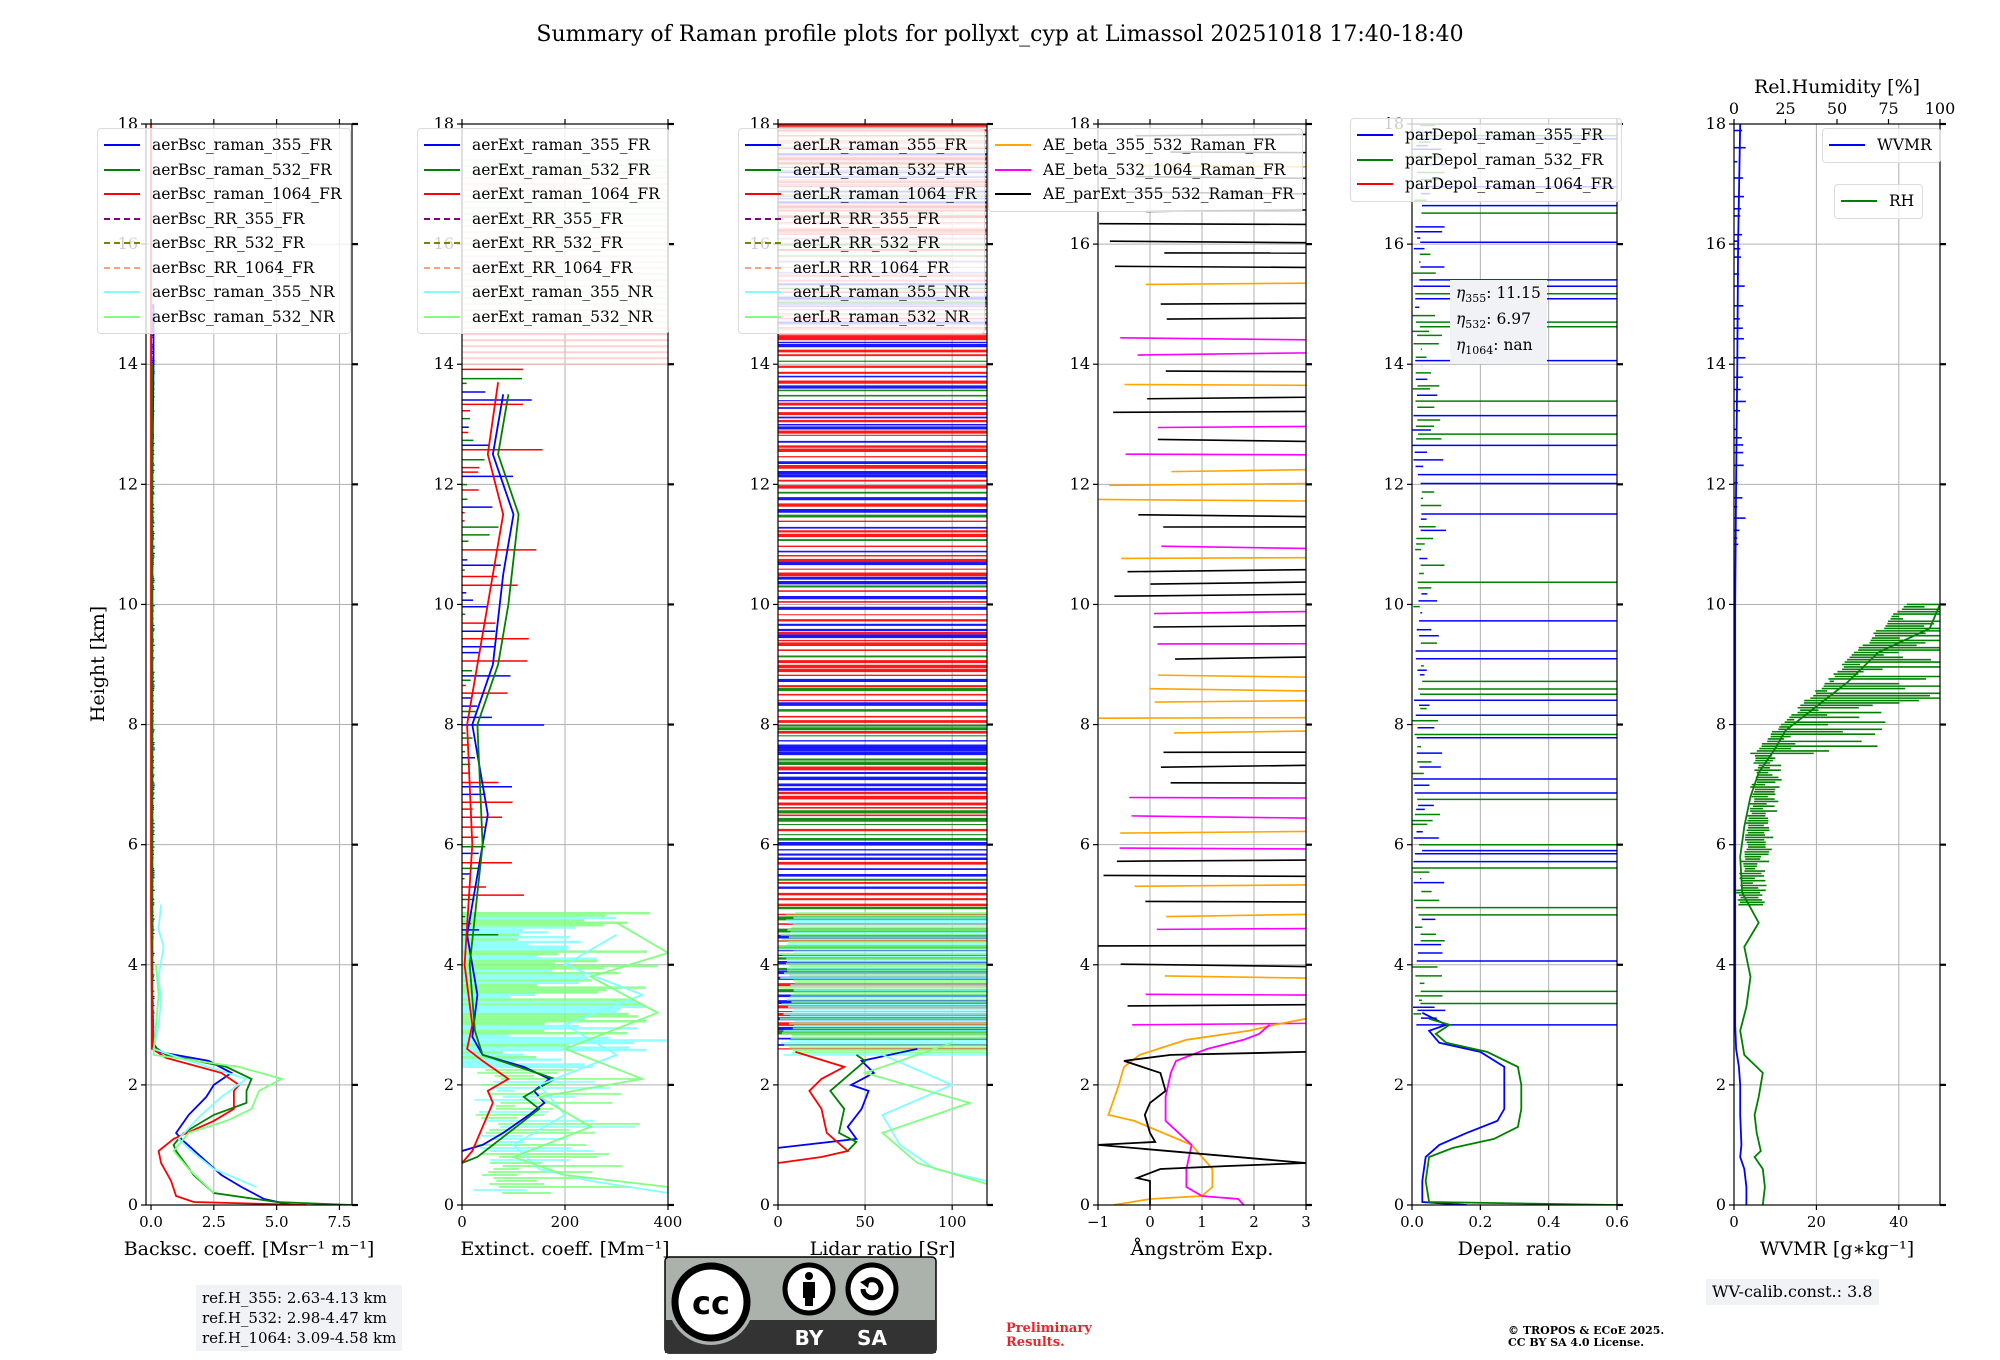 This screenshot has height=1360, width=2000. I want to click on x-tick-label: 7.5, so click(340, 1222).